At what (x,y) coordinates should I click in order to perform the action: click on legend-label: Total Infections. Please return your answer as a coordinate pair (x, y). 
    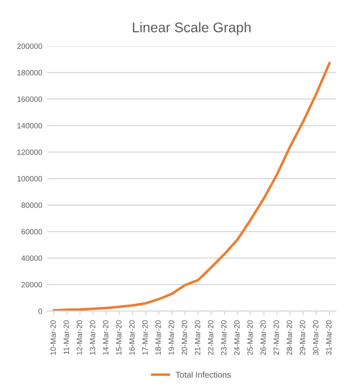
    Looking at the image, I should click on (203, 375).